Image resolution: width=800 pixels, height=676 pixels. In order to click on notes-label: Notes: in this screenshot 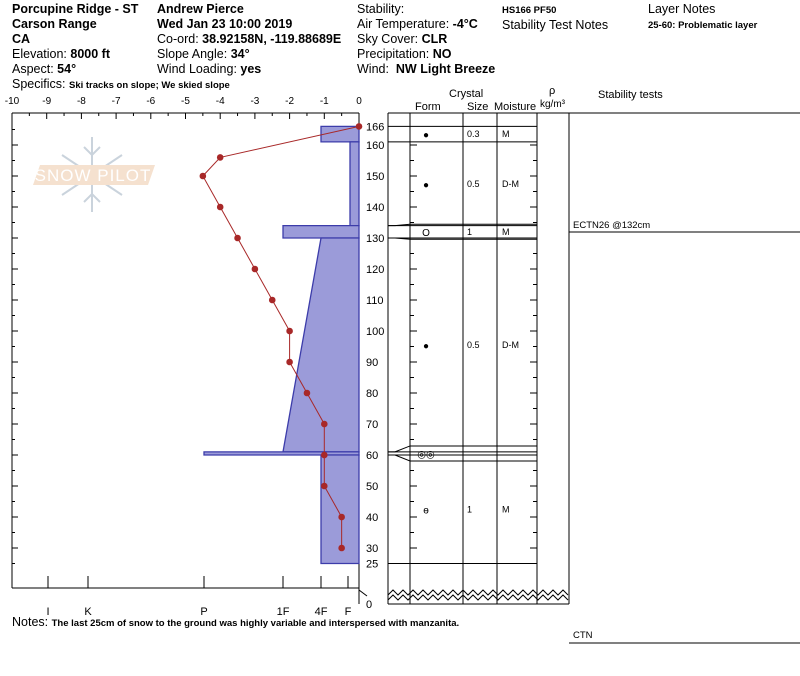, I will do `click(30, 622)`.